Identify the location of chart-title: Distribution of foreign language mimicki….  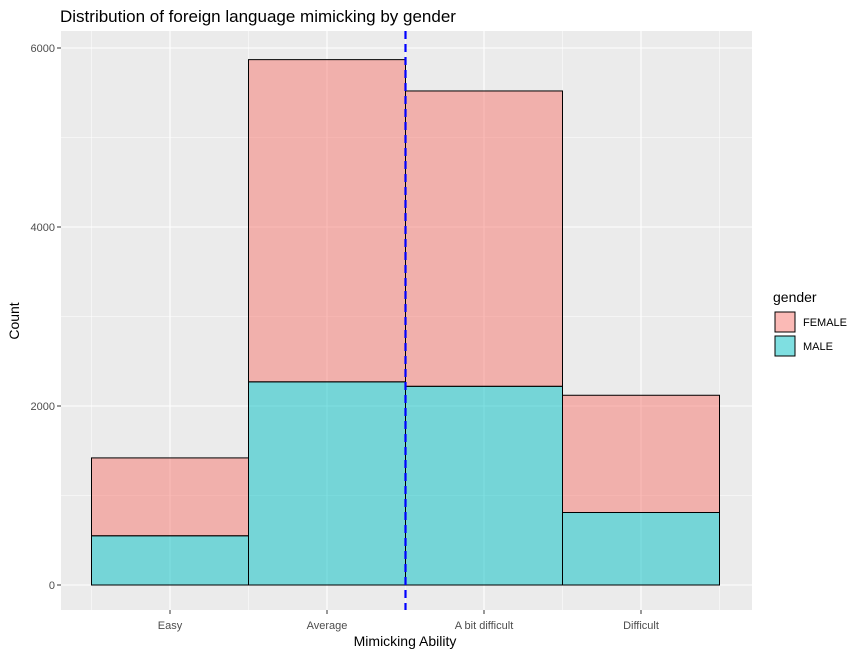
(258, 16).